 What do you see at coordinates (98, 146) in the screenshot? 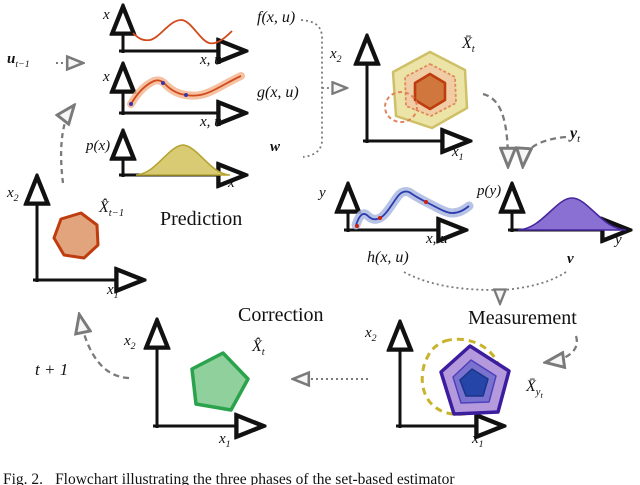
I see `px-label: p(x)` at bounding box center [98, 146].